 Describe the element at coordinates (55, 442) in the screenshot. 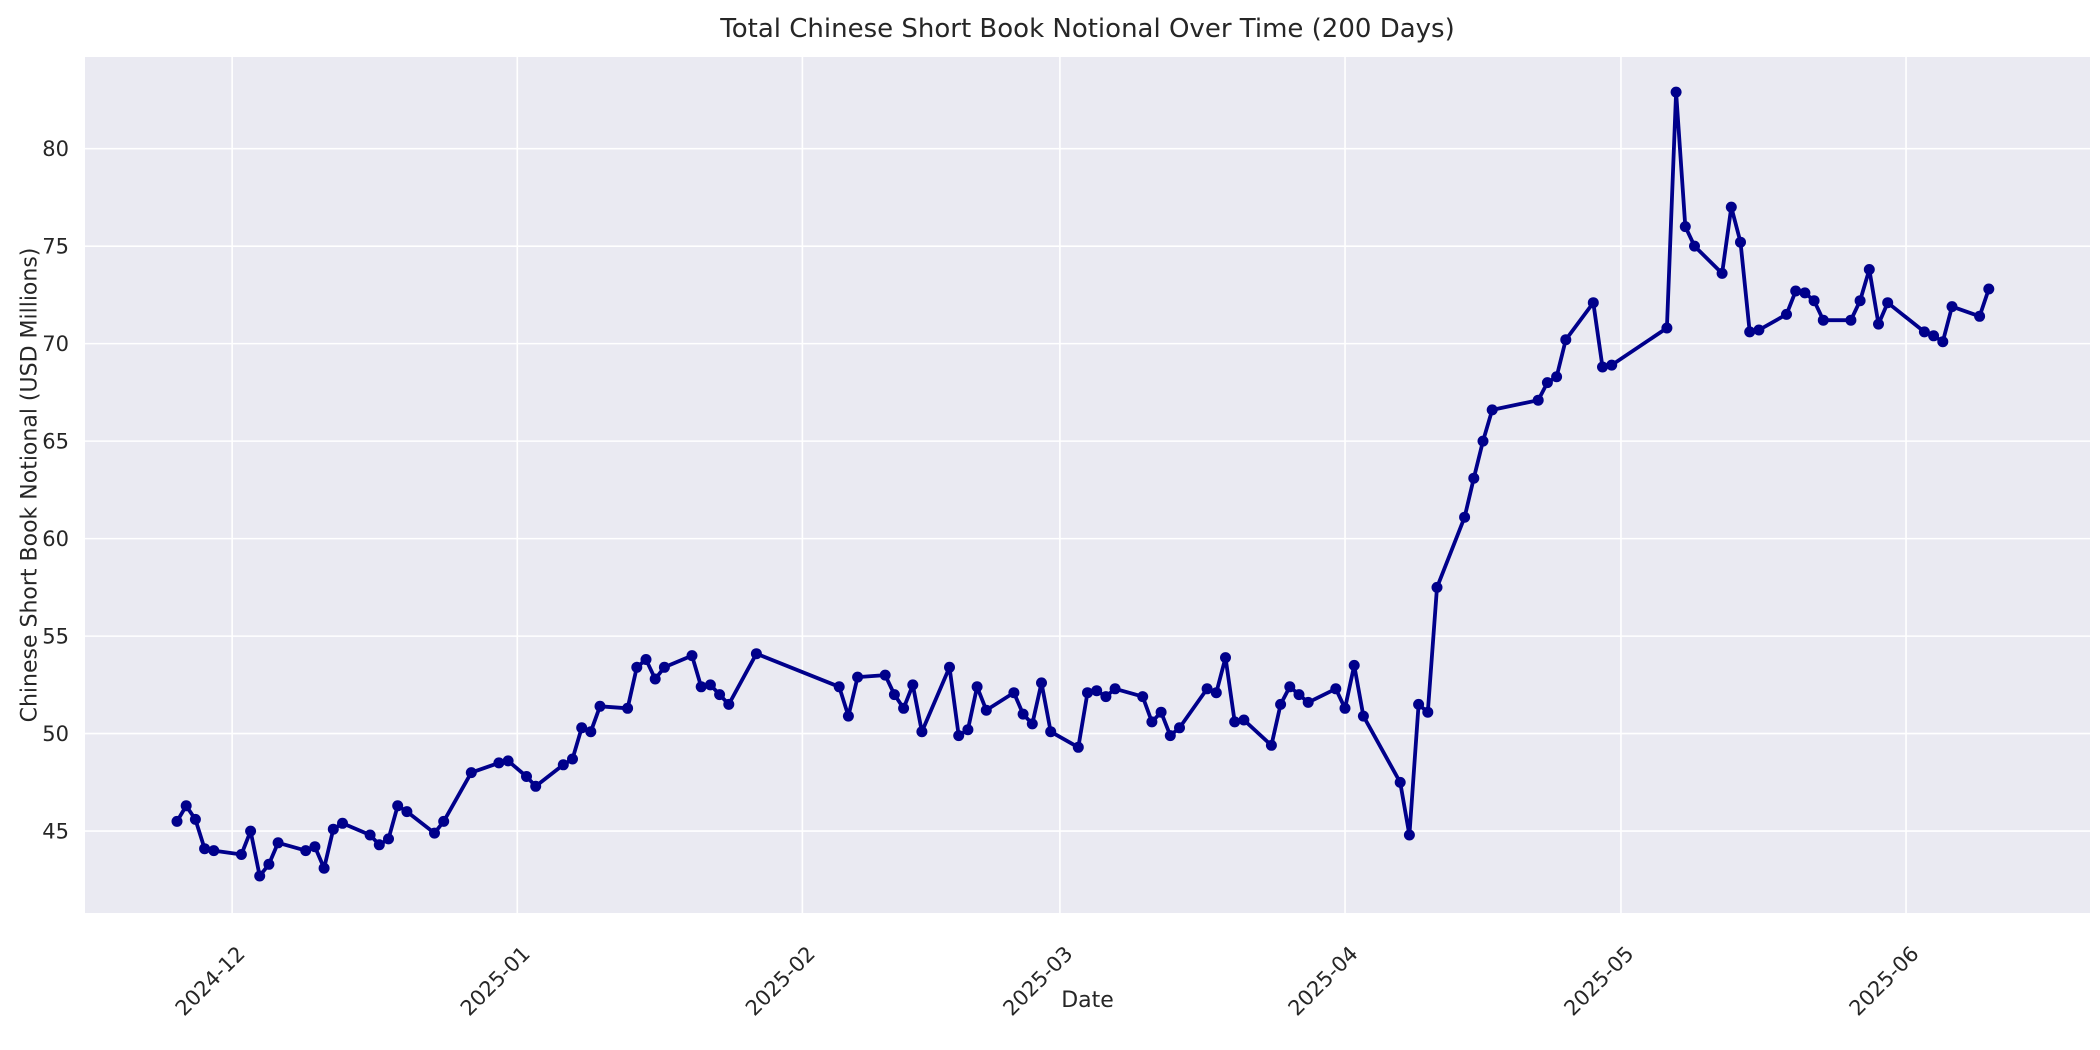

I see `y-tick-label: 65` at that location.